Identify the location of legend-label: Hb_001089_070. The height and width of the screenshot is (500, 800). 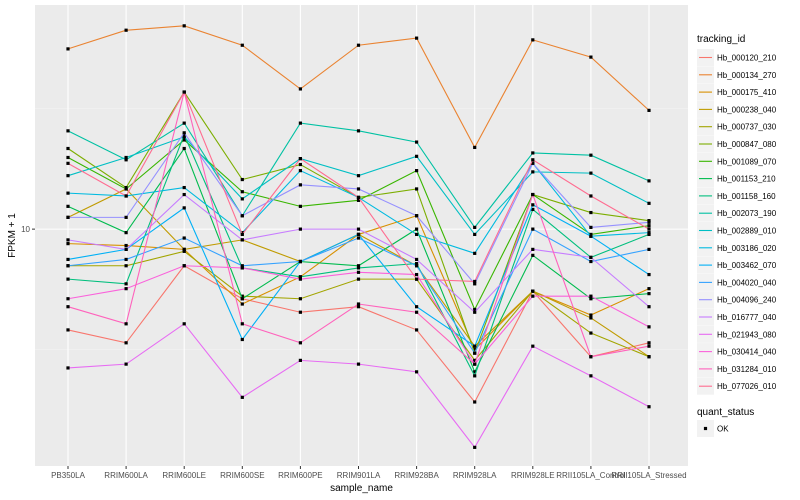
(747, 161).